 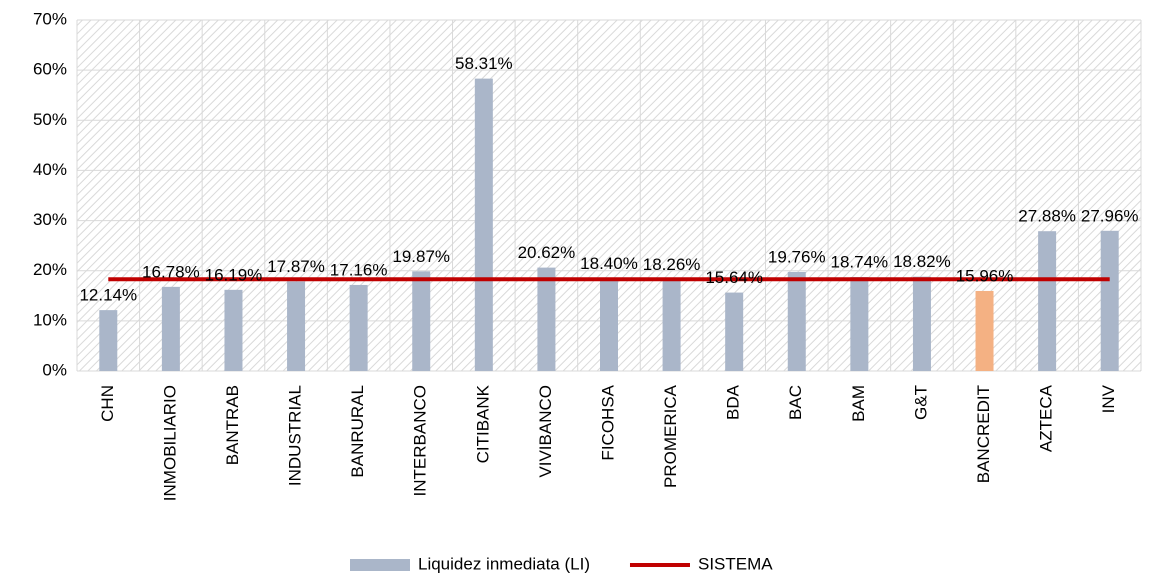 What do you see at coordinates (295, 435) in the screenshot?
I see `x-tick-label: INDUSTRIAL` at bounding box center [295, 435].